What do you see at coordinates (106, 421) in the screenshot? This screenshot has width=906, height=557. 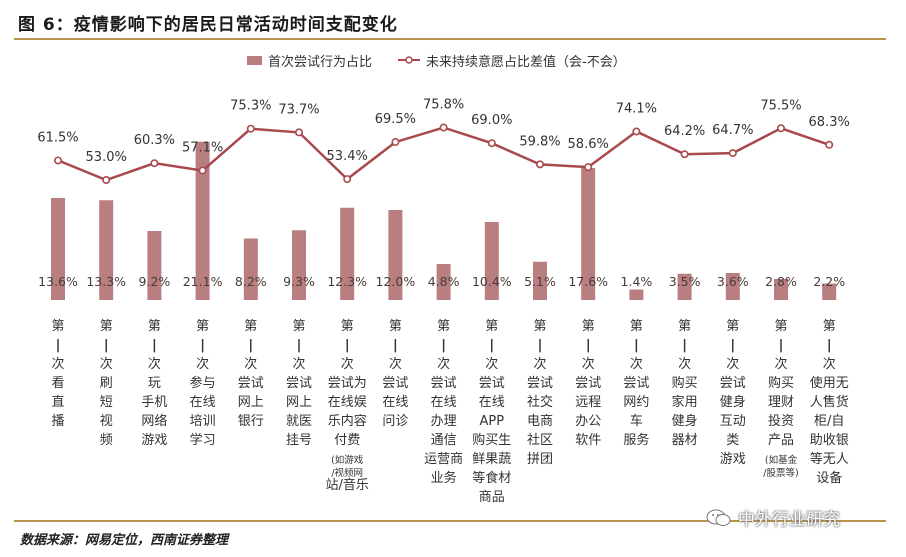 I see `category-label-line: 视` at bounding box center [106, 421].